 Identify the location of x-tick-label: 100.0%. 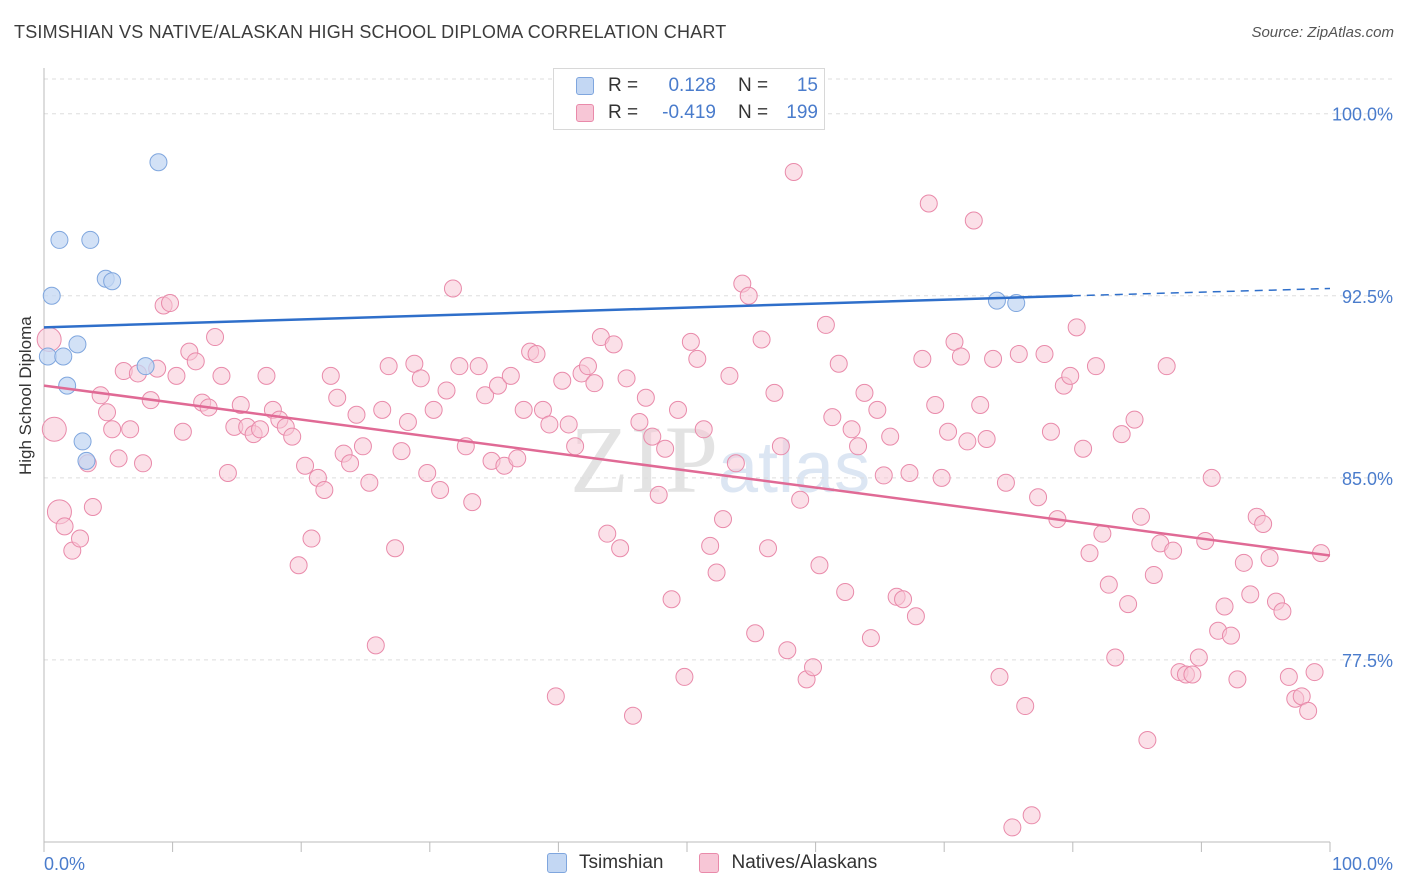
(1362, 864).